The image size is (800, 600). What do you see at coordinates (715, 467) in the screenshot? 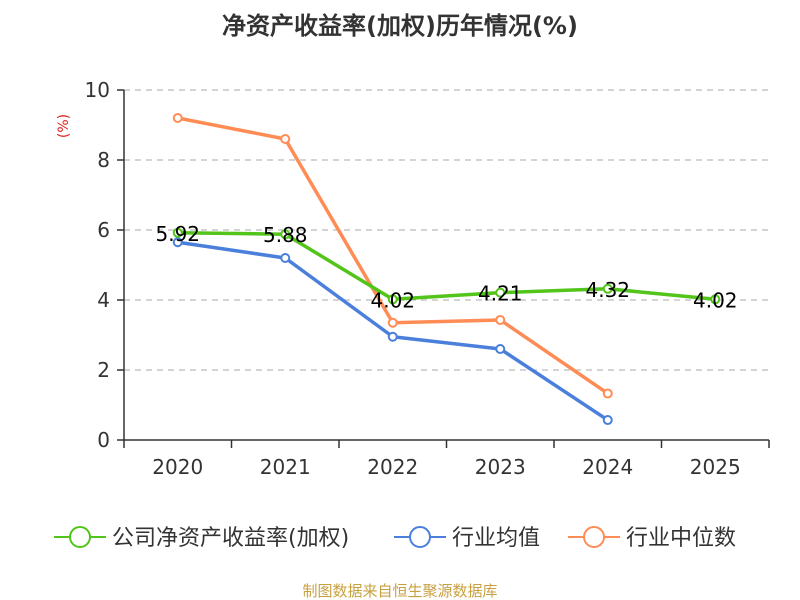
I see `x-tick-label: 2025` at bounding box center [715, 467].